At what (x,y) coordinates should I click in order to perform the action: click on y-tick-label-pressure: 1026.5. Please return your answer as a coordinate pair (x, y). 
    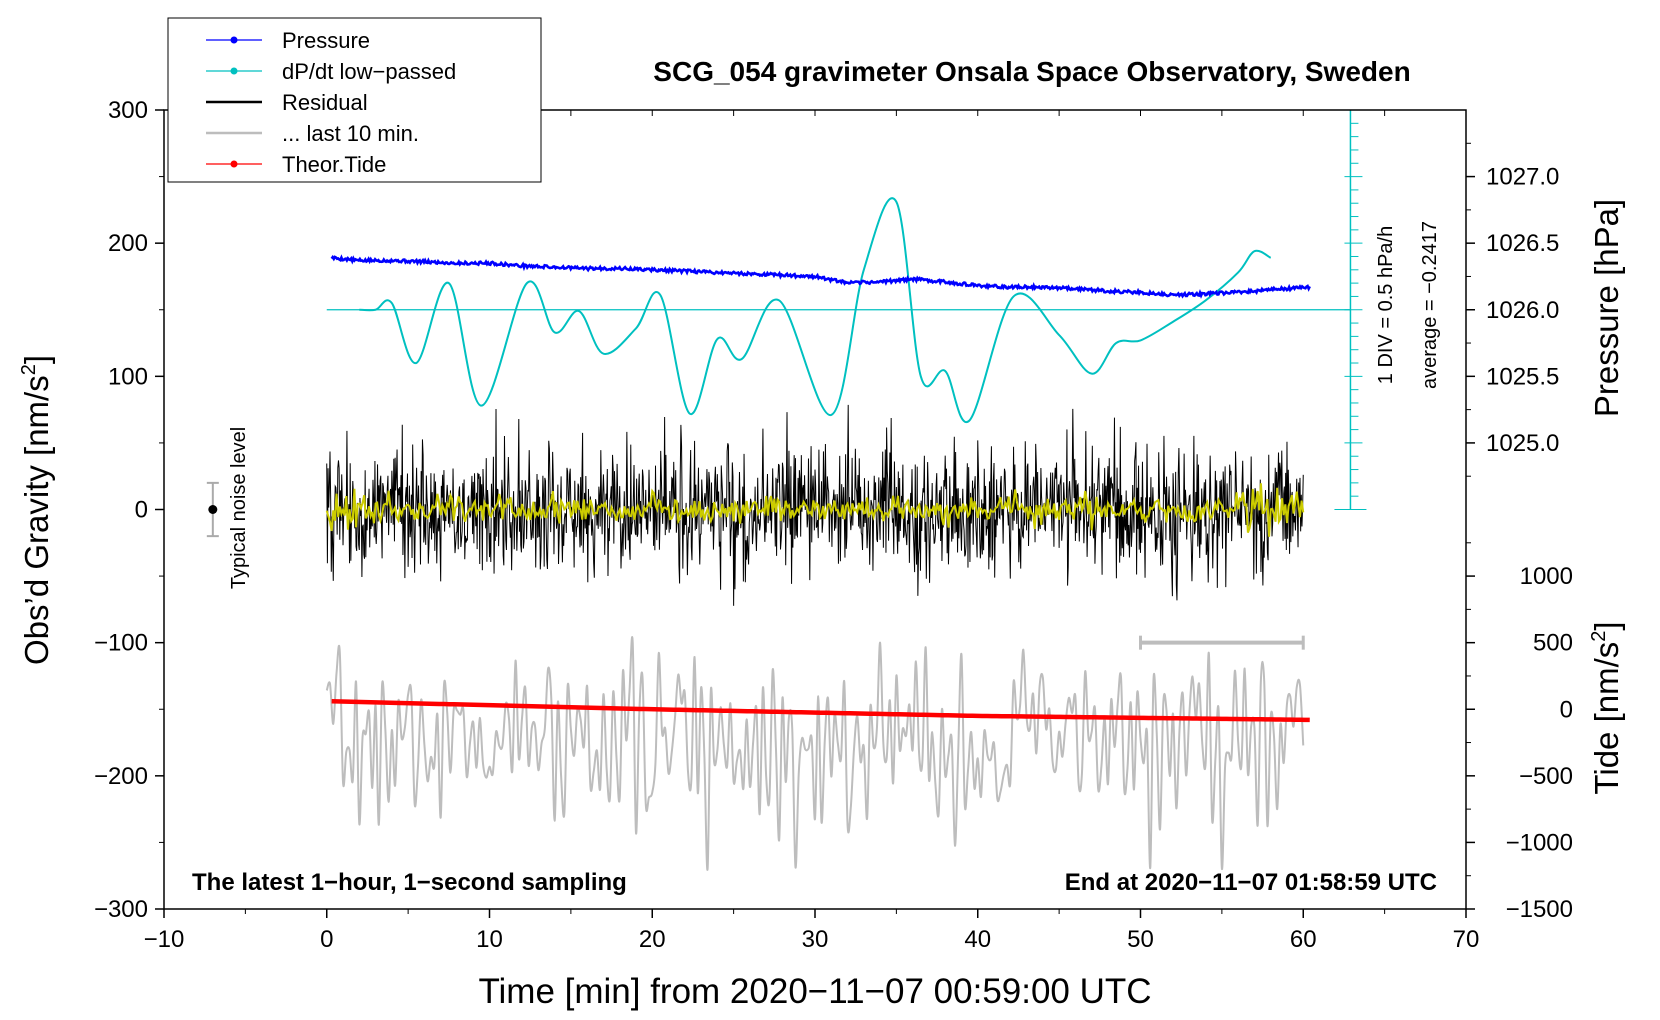
    Looking at the image, I should click on (1522, 243).